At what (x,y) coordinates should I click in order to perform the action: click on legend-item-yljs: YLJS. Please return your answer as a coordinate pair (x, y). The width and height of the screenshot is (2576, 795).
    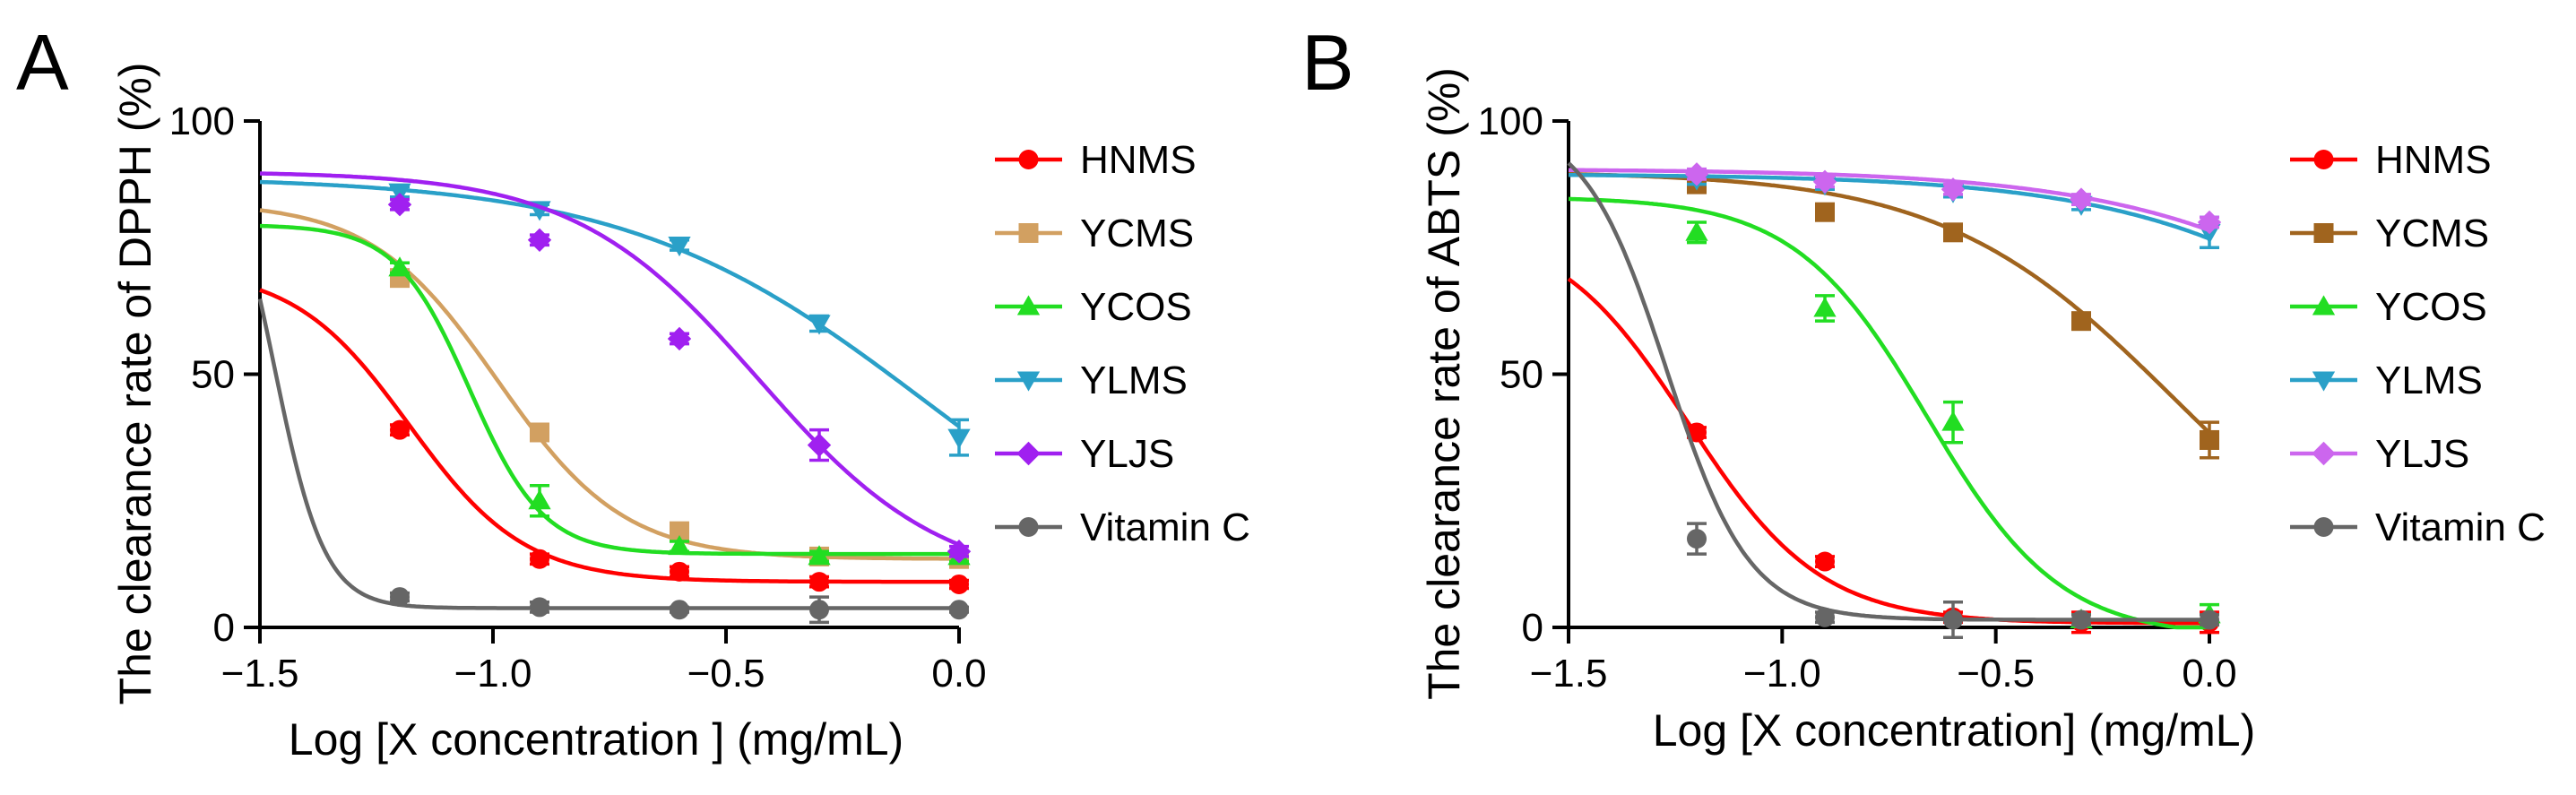
    Looking at the image, I should click on (2379, 454).